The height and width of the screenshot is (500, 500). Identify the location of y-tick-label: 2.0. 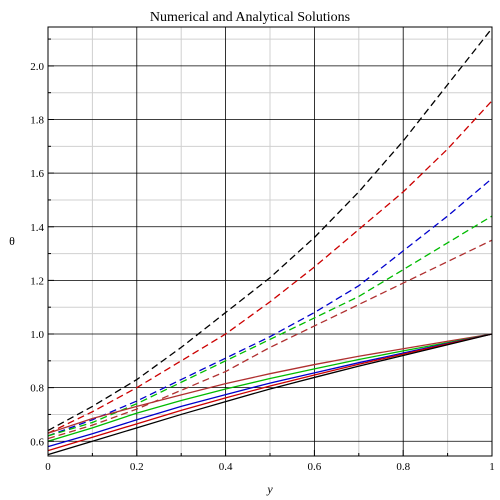
(37, 67).